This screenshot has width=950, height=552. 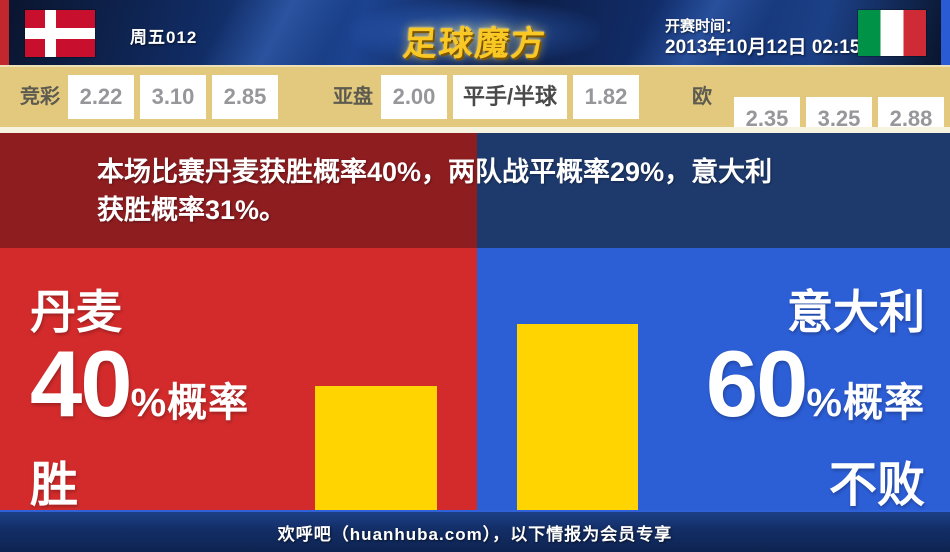 I want to click on away-stats: 意大利 60%概率 不败, so click(x=815, y=400).